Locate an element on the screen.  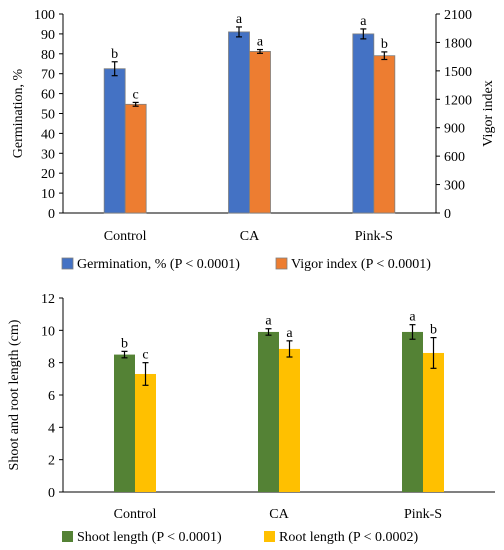
y-tick-label: 80 is located at coordinates (48, 55).